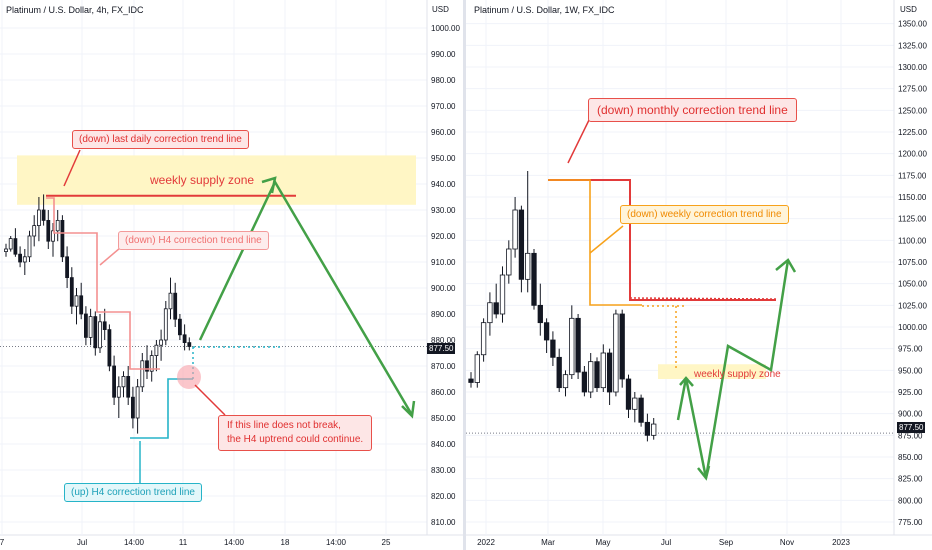 The image size is (932, 550). What do you see at coordinates (841, 542) in the screenshot?
I see `x-tick-label: 2023` at bounding box center [841, 542].